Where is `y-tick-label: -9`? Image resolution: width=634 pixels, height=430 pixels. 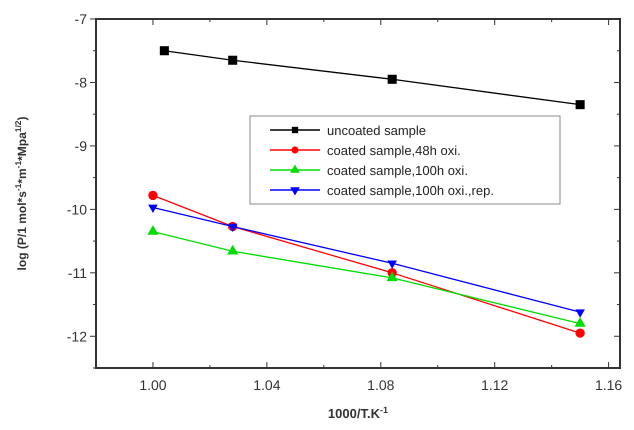 y-tick-label: -9 is located at coordinates (81, 146).